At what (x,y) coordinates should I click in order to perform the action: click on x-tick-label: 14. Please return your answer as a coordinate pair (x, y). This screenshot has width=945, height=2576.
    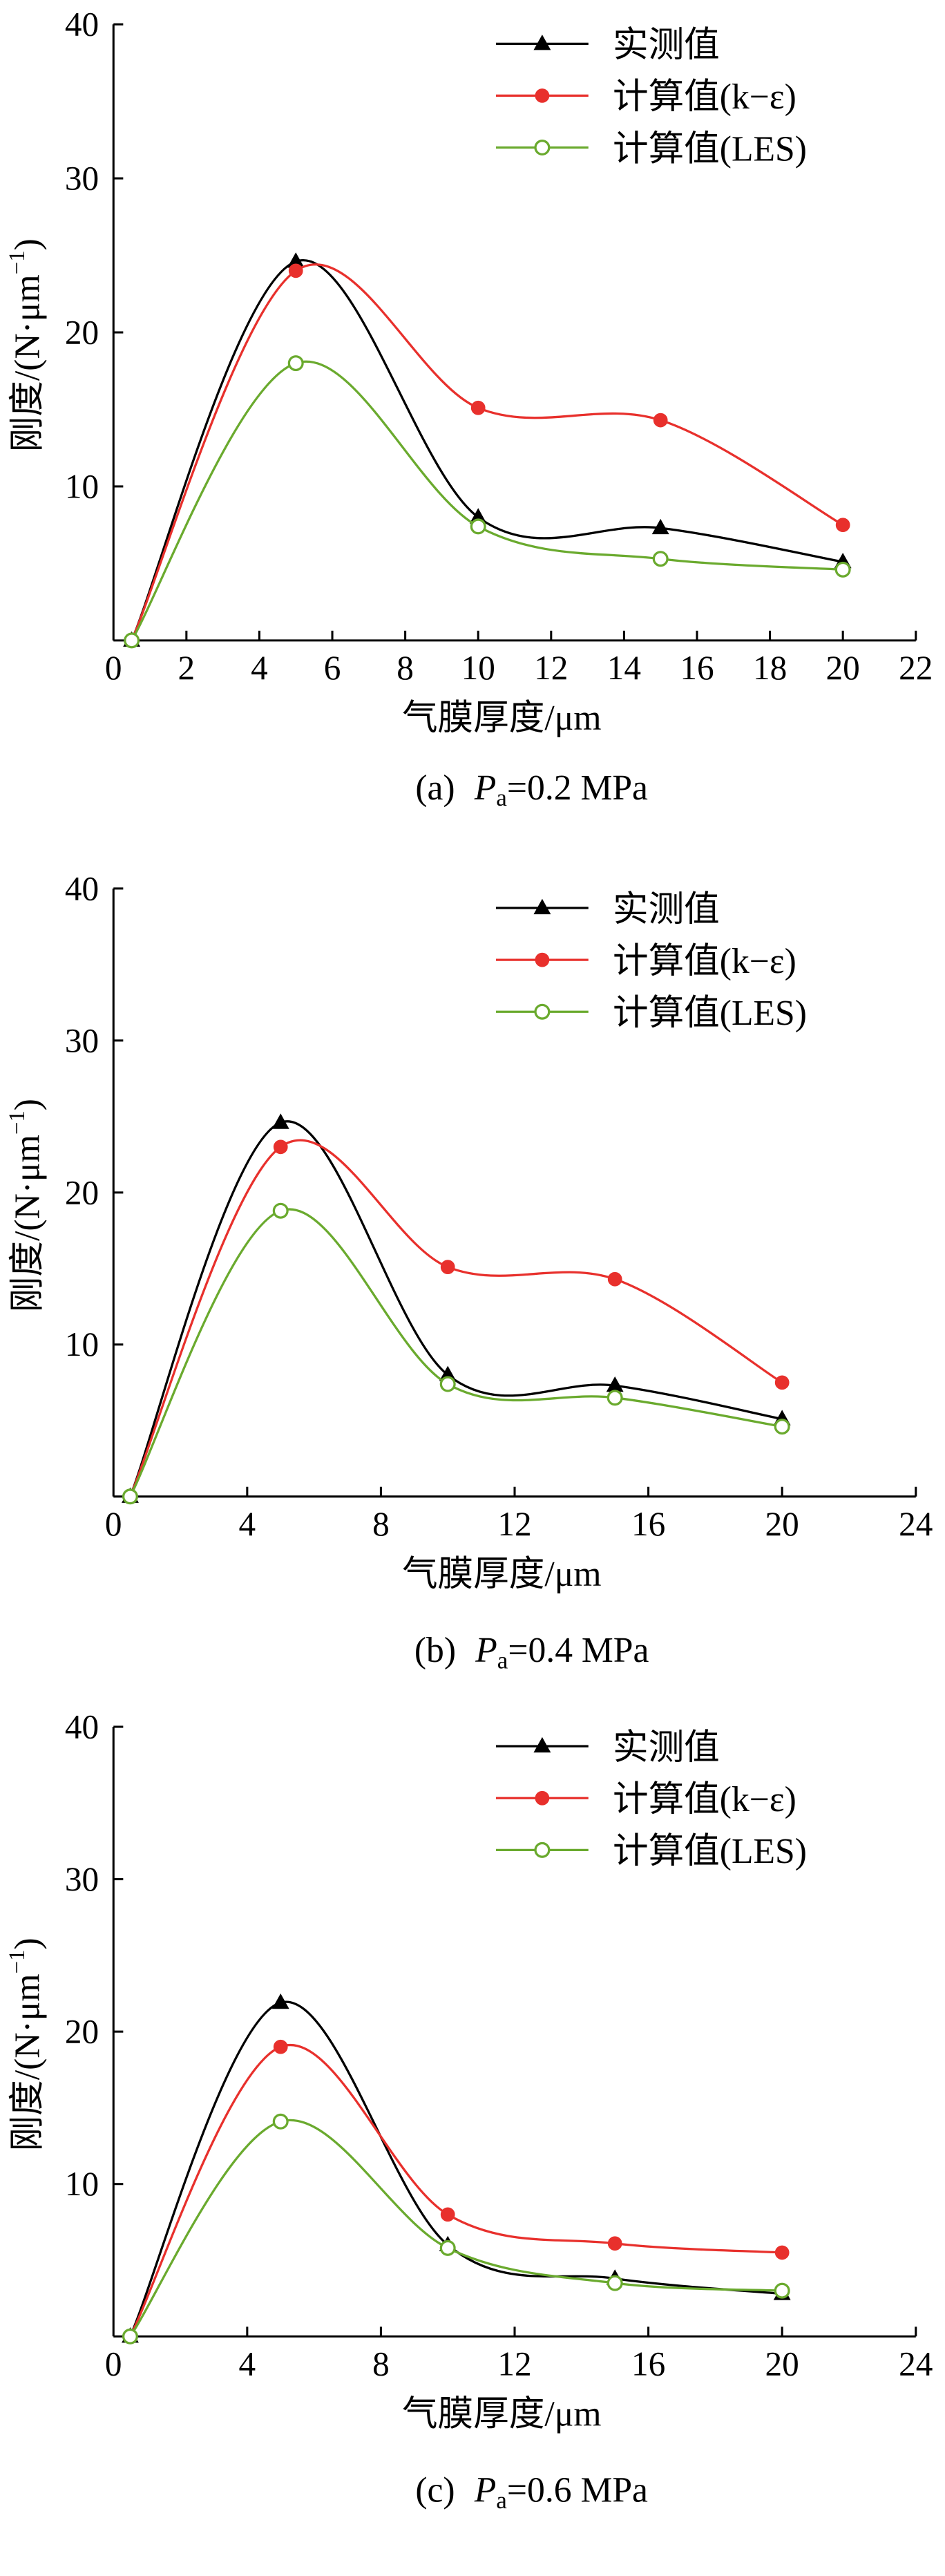
    Looking at the image, I should click on (624, 668).